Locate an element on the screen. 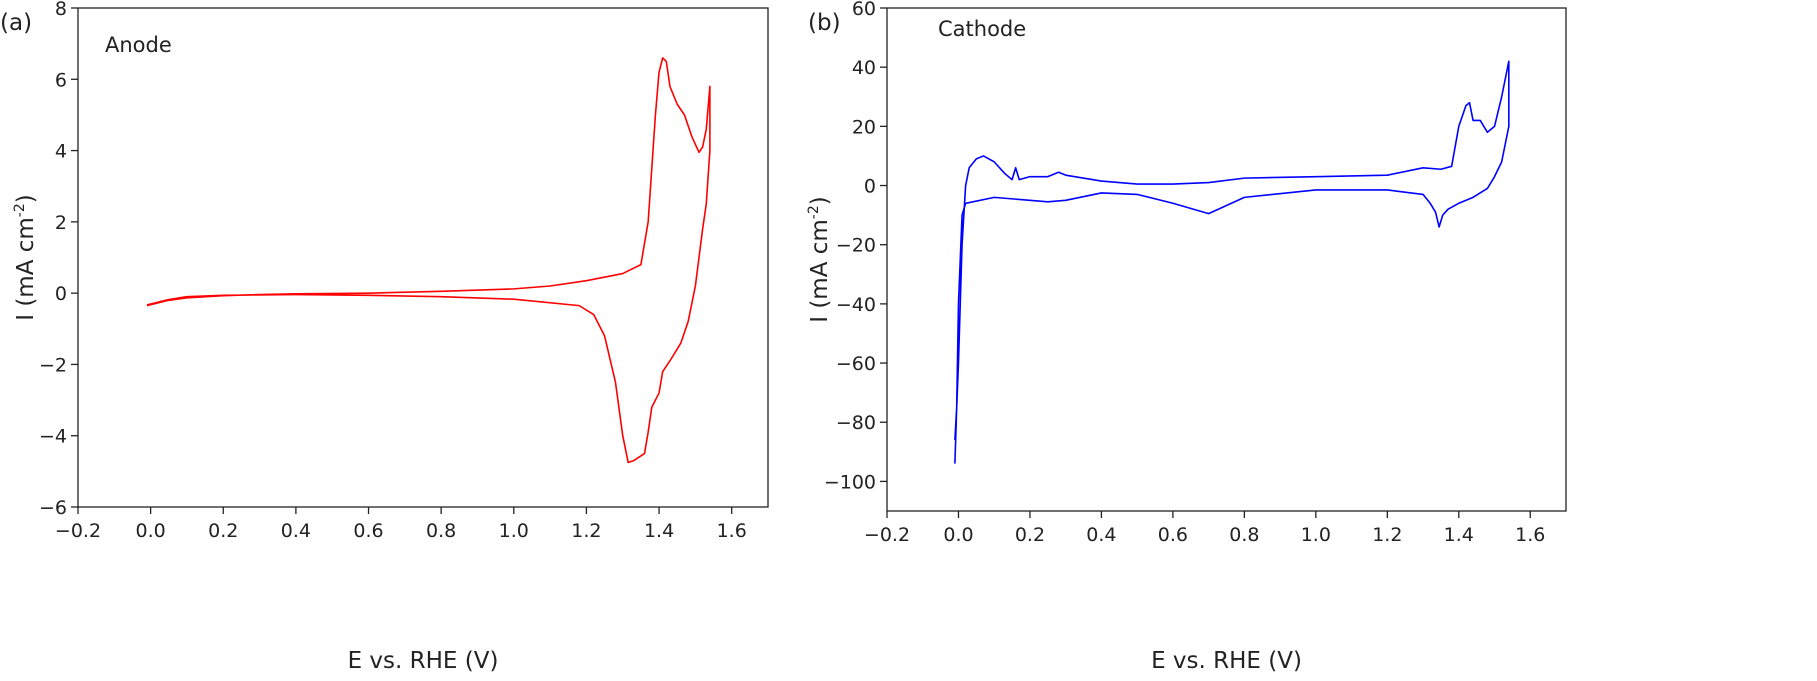  y-tick-label: 2 is located at coordinates (61, 223).